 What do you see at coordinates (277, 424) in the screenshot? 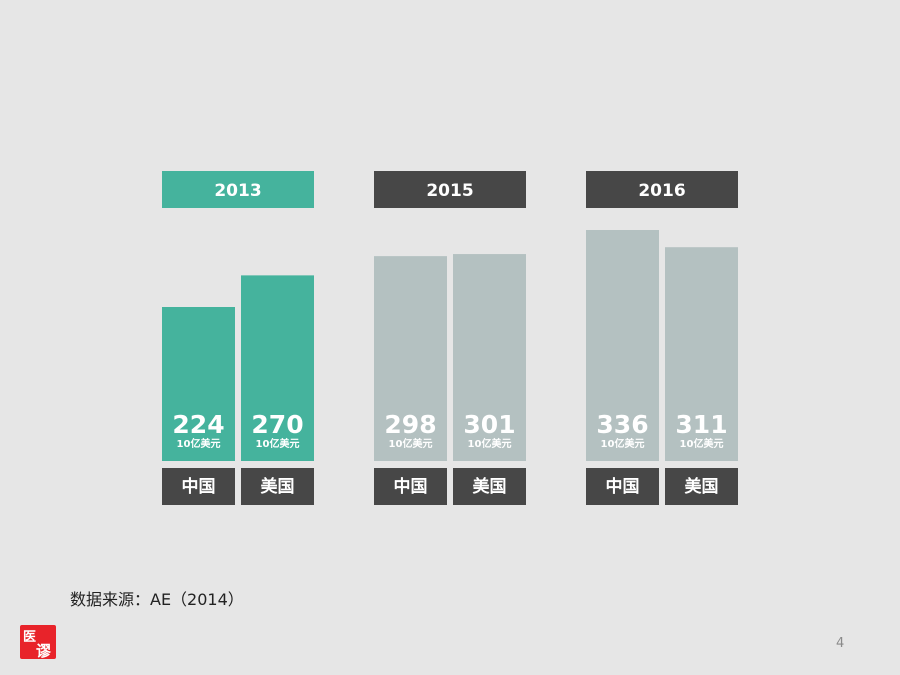
I see `bar-value-label: 270` at bounding box center [277, 424].